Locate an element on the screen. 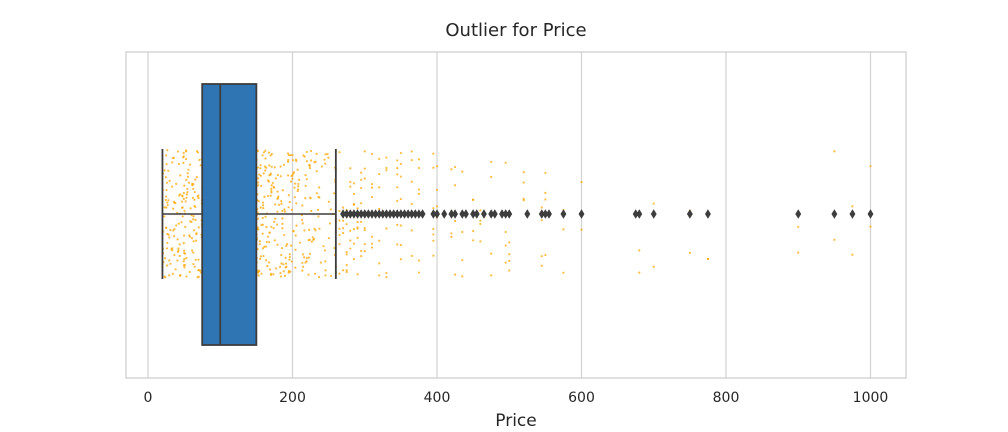 The width and height of the screenshot is (1008, 432). x-tick-label: 800 is located at coordinates (726, 398).